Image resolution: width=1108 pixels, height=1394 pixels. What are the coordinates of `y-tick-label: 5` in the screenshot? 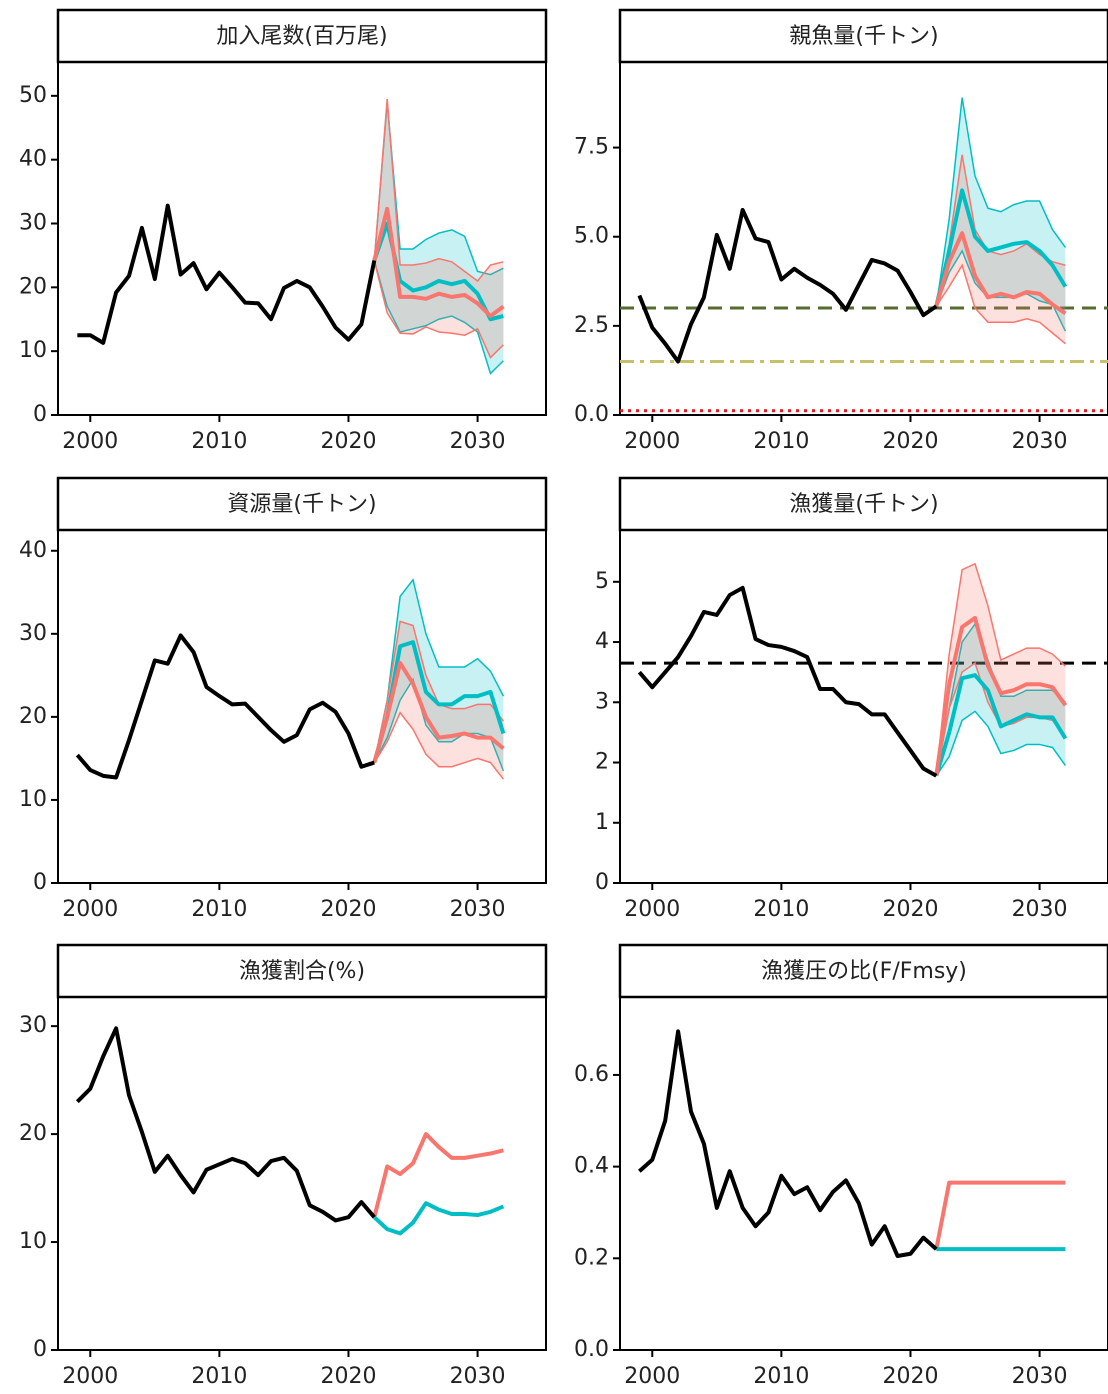 It's located at (602, 581).